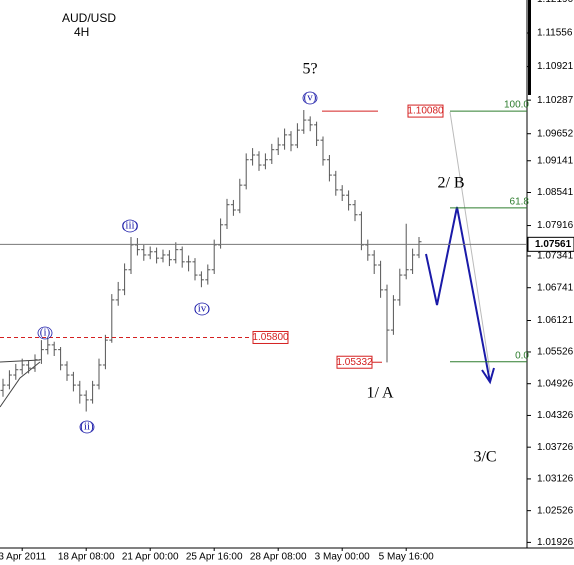 The image size is (574, 565). Describe the element at coordinates (555, 510) in the screenshot. I see `y-tick-label: 1.02526` at that location.